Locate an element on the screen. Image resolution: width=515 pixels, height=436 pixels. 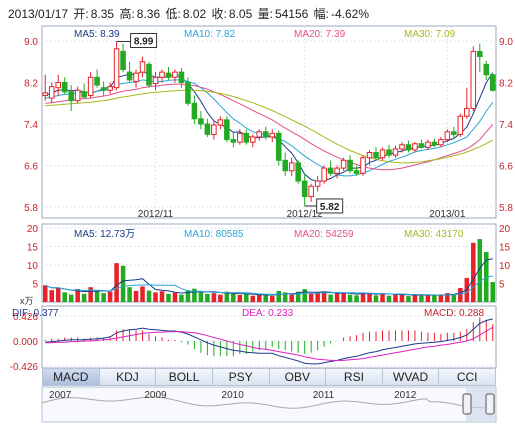
high-label: 高: is located at coordinates (127, 14).